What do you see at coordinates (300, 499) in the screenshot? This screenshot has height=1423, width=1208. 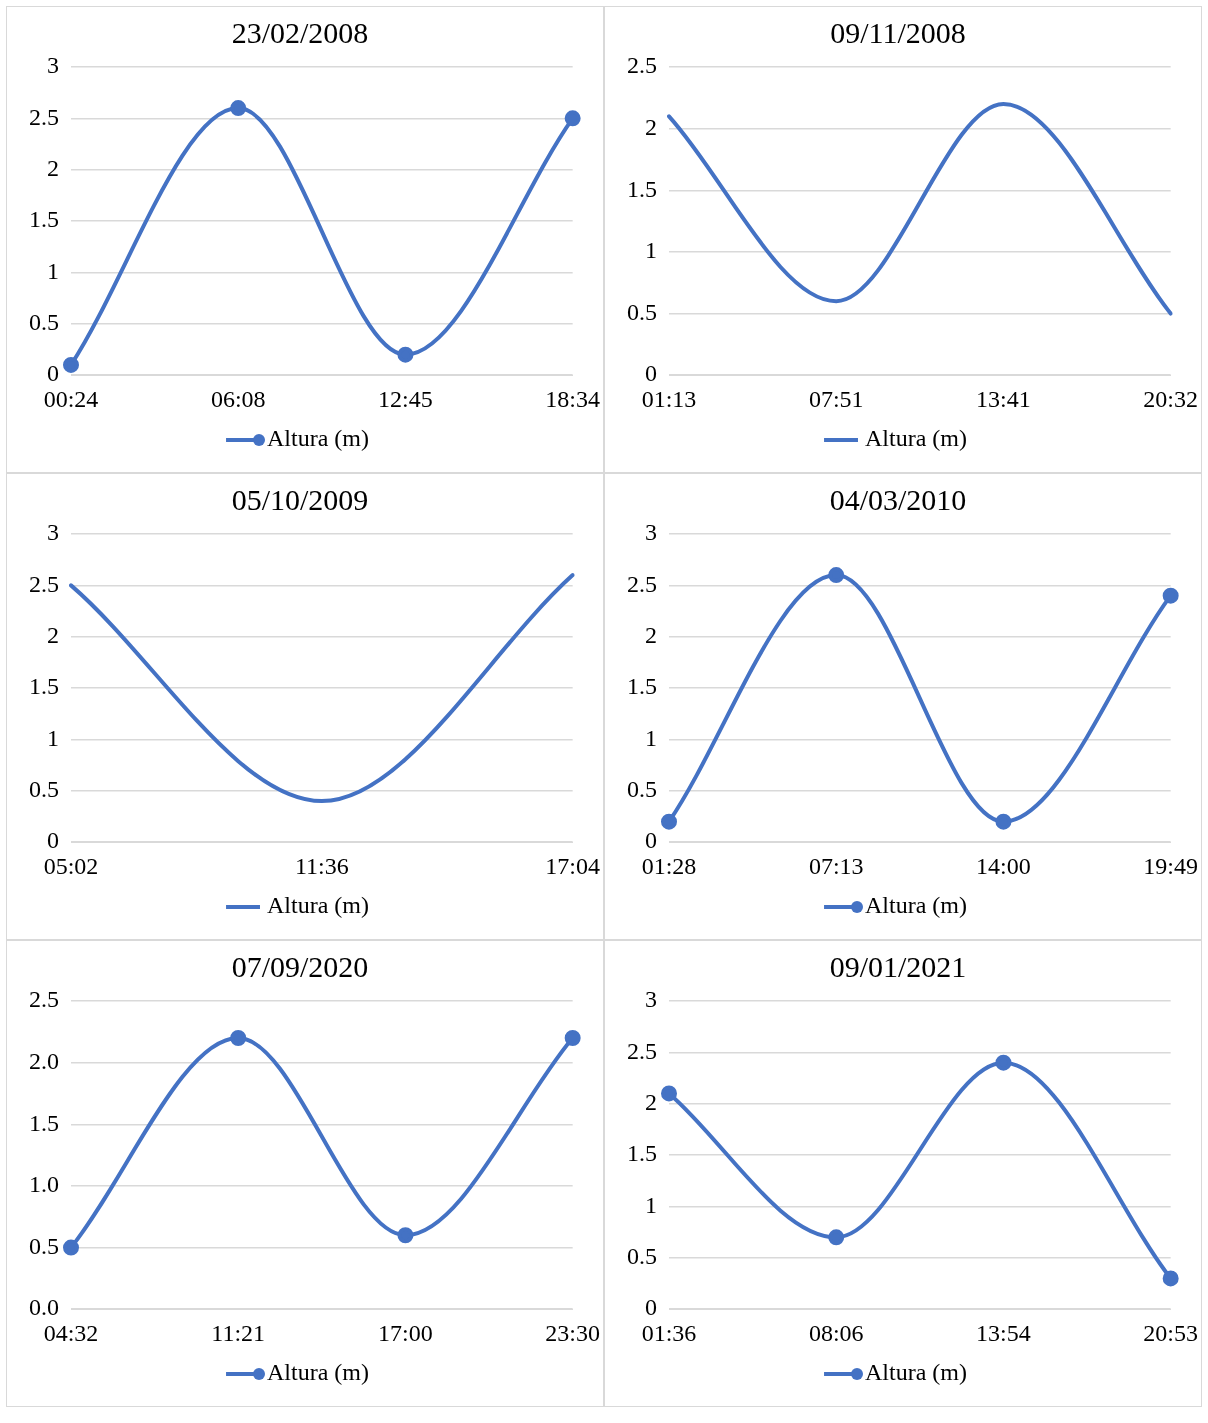 I see `chart-title: 05/10/2009` at bounding box center [300, 499].